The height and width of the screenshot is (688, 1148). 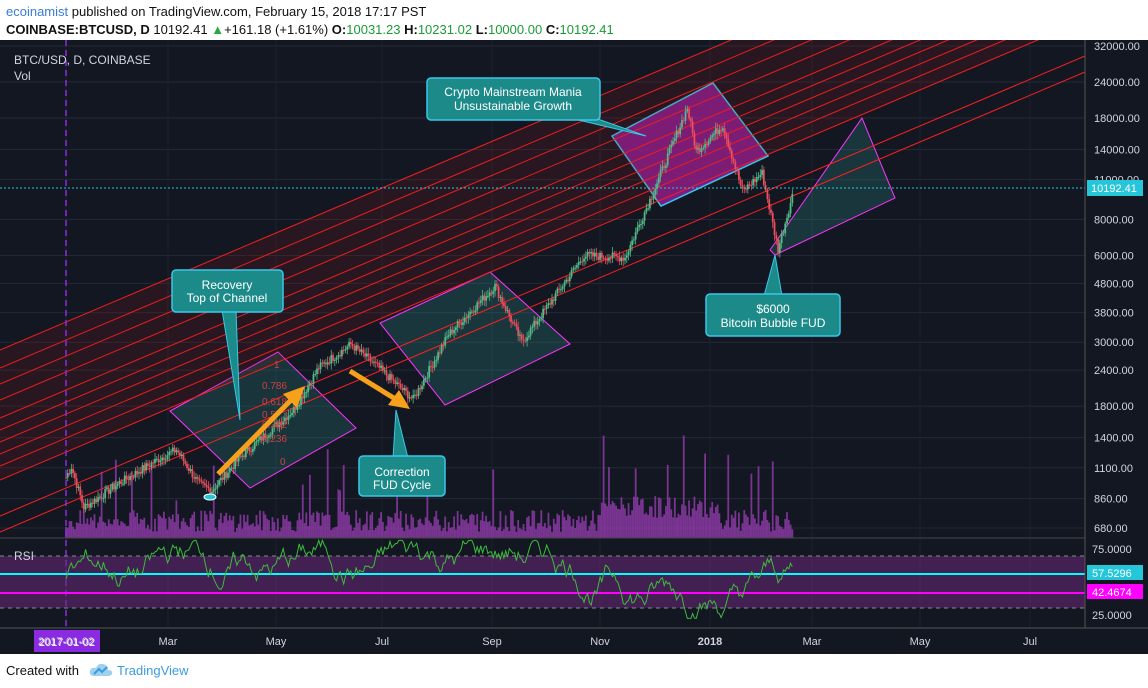 I want to click on channel-box-right, so click(x=832, y=186).